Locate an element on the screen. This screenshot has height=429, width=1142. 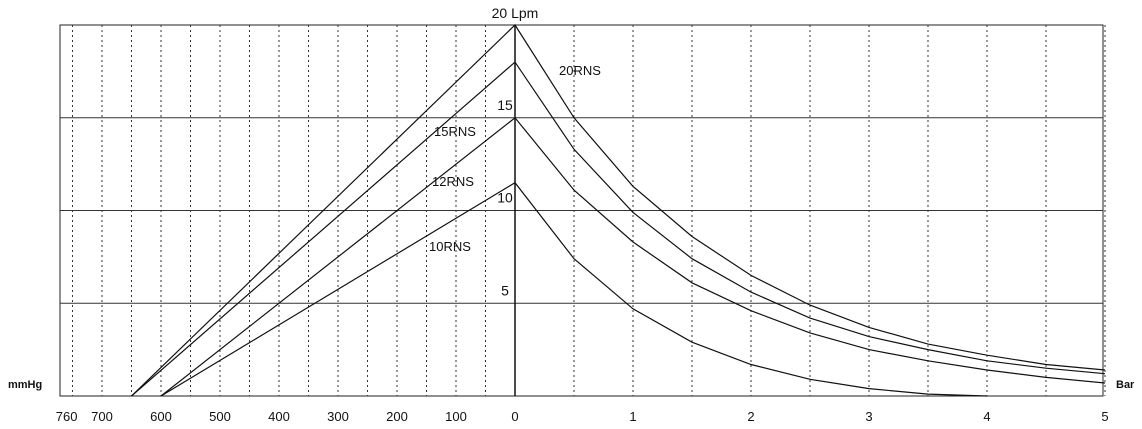
x-tick-label-mmhg: 760 is located at coordinates (67, 416).